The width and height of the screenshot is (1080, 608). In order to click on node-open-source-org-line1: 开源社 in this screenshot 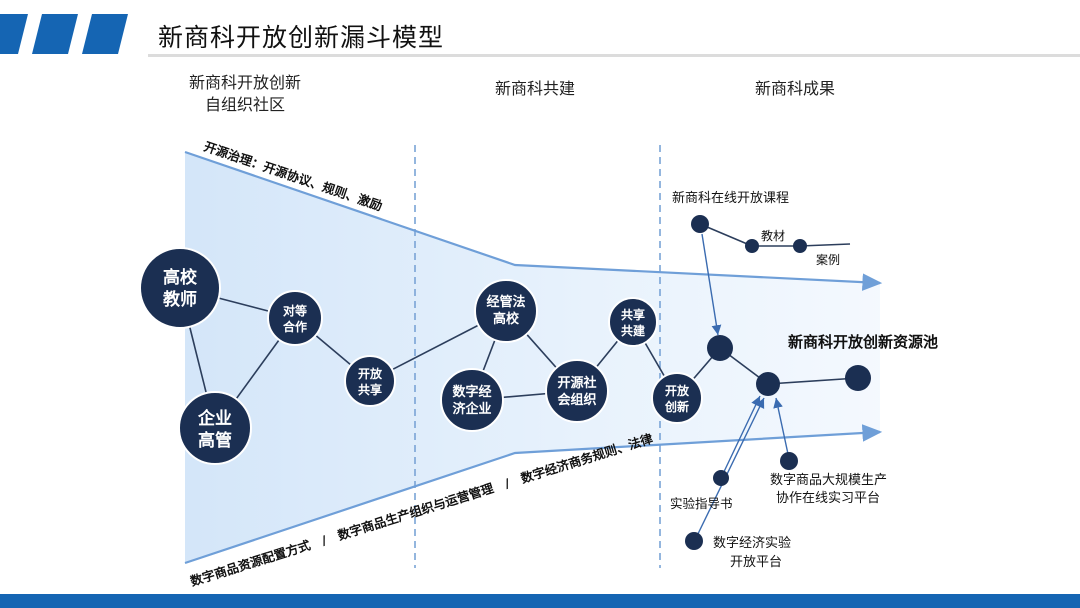, I will do `click(576, 383)`.